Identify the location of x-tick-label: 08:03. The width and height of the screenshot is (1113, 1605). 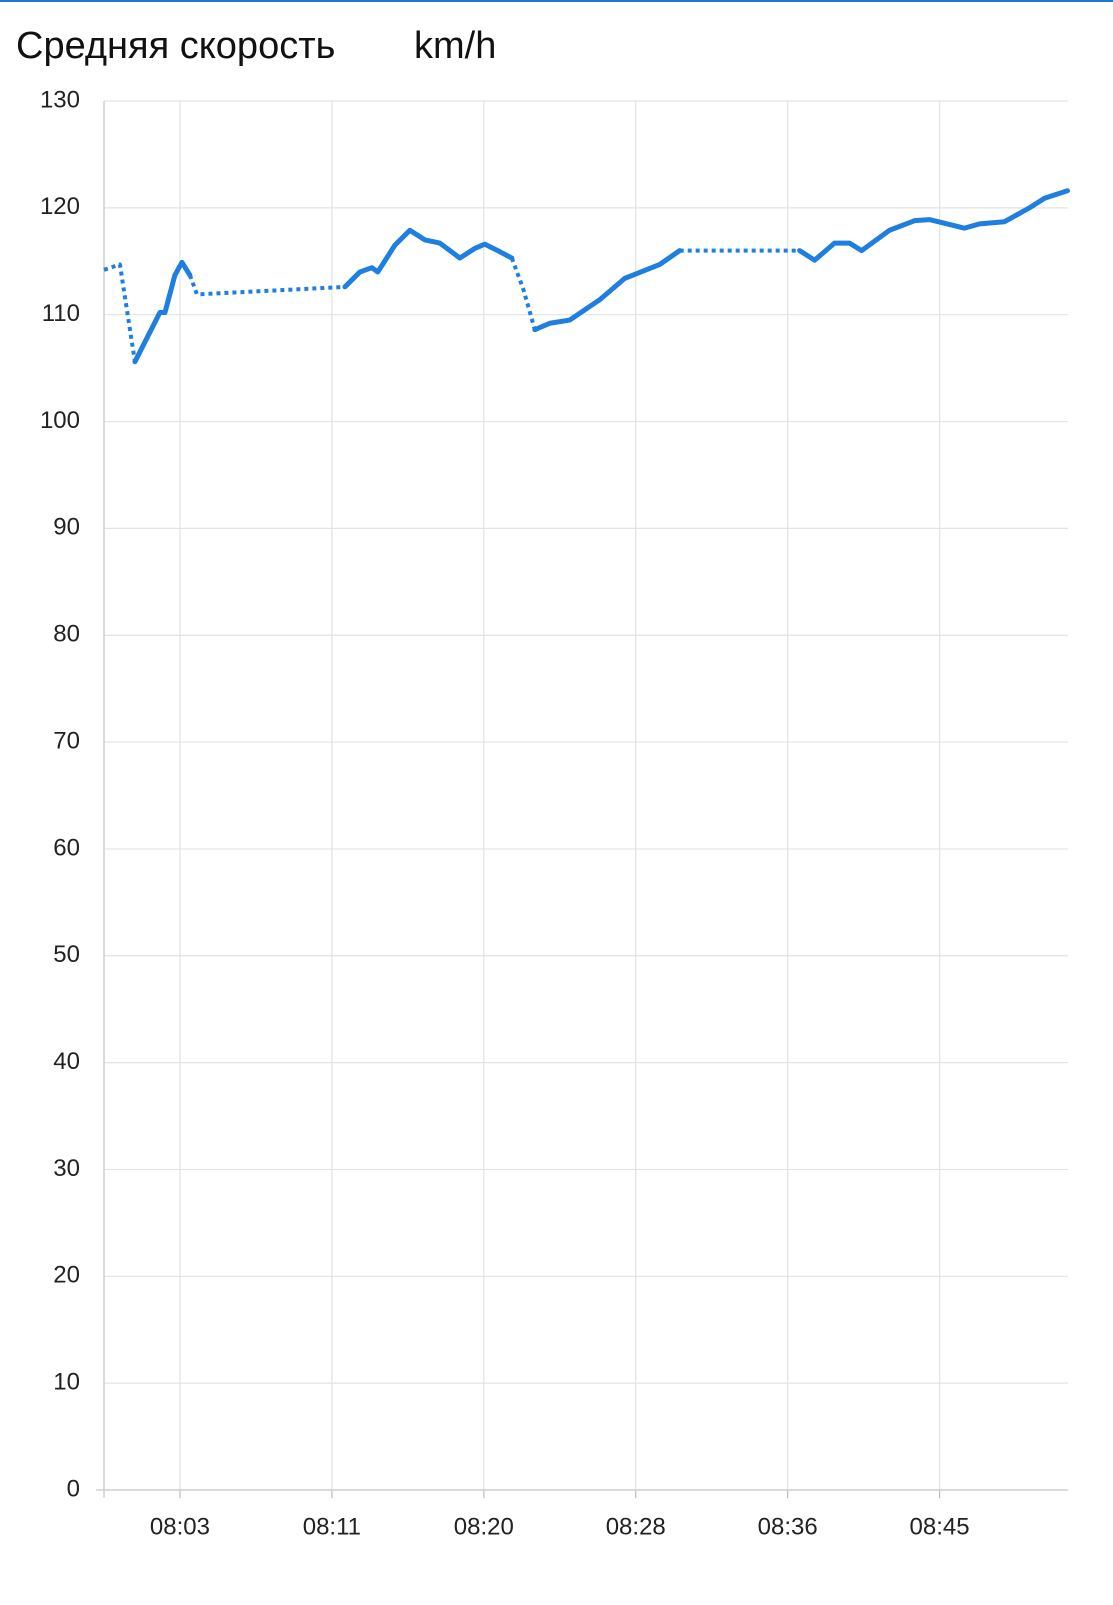
(180, 1526).